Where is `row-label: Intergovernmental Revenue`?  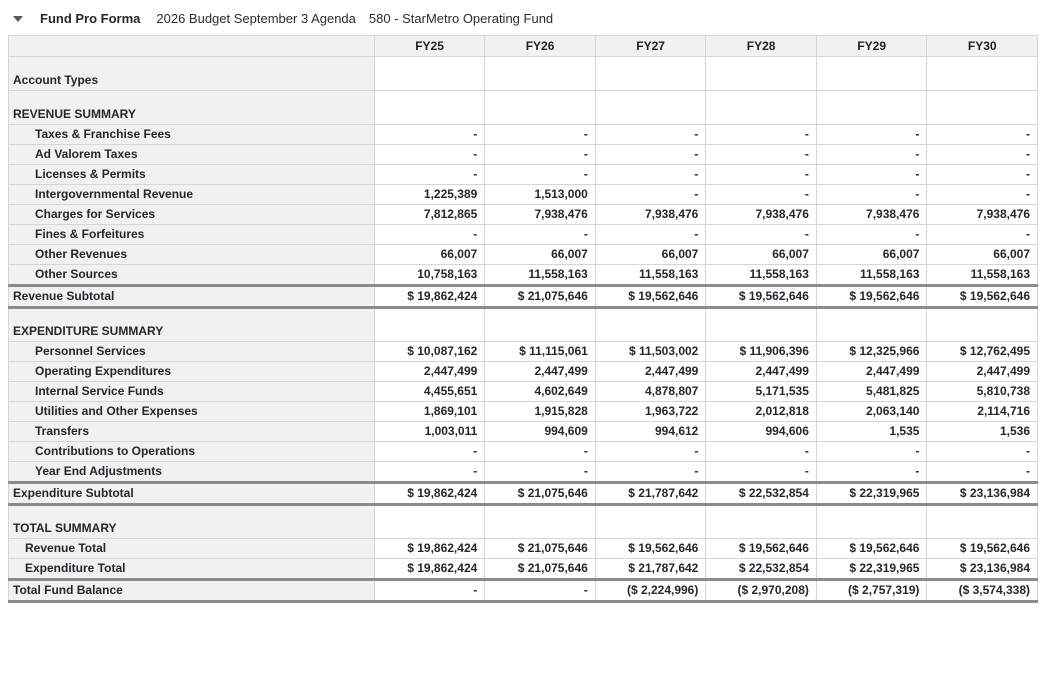
row-label: Intergovernmental Revenue is located at coordinates (191, 194).